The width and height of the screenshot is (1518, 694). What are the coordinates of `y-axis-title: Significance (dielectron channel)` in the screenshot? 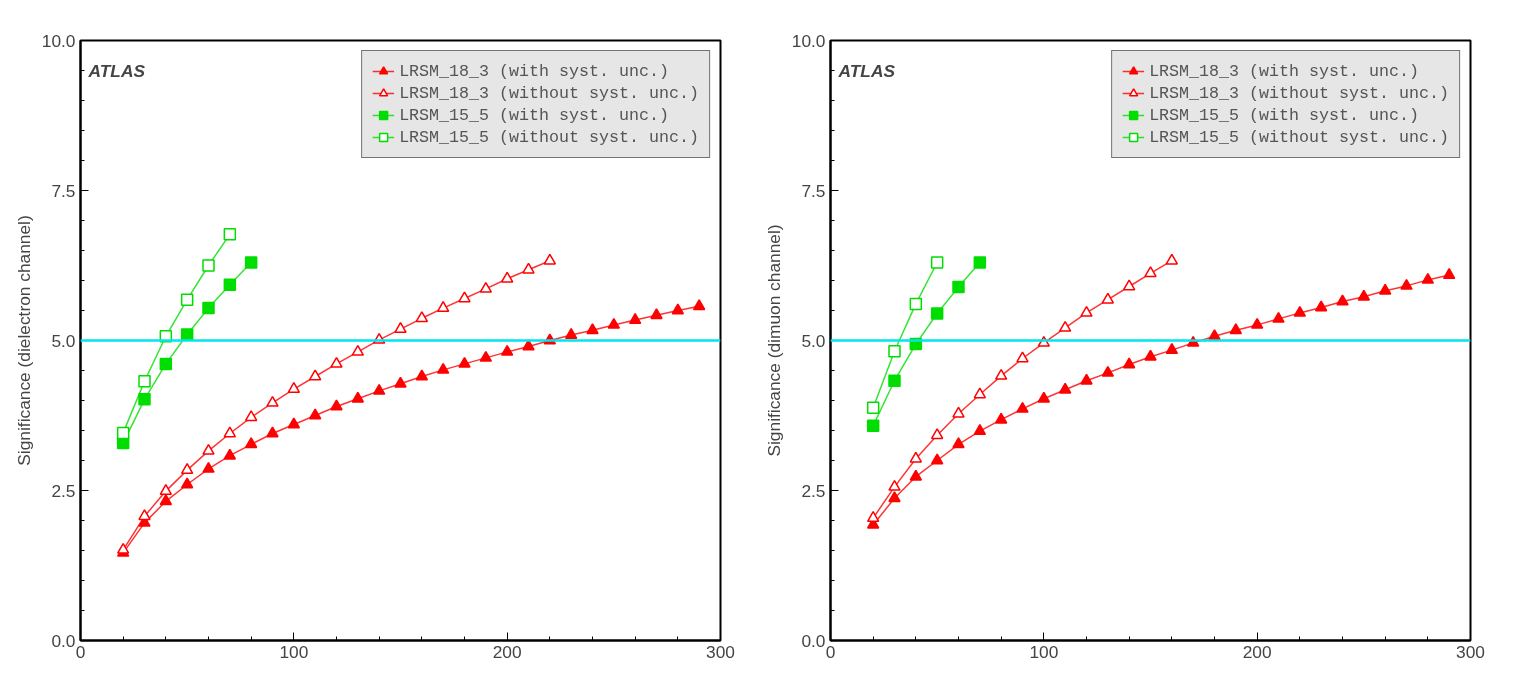 It's located at (23, 340).